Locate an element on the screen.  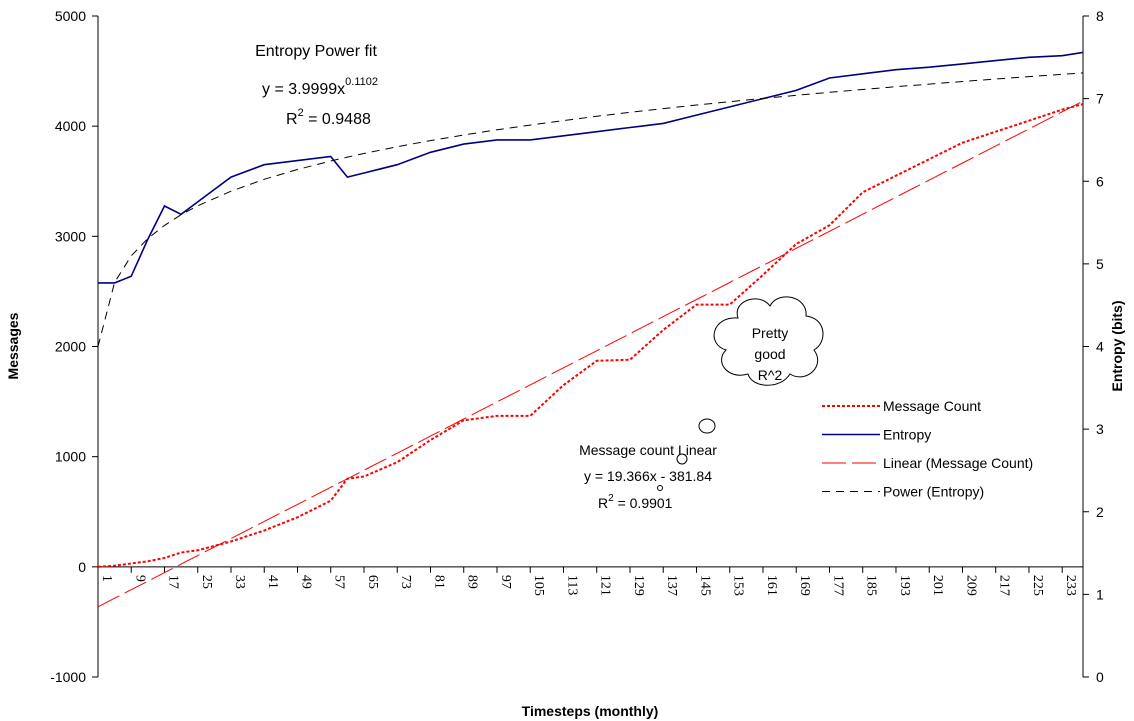
annotation: = 0.9488 is located at coordinates (337, 119).